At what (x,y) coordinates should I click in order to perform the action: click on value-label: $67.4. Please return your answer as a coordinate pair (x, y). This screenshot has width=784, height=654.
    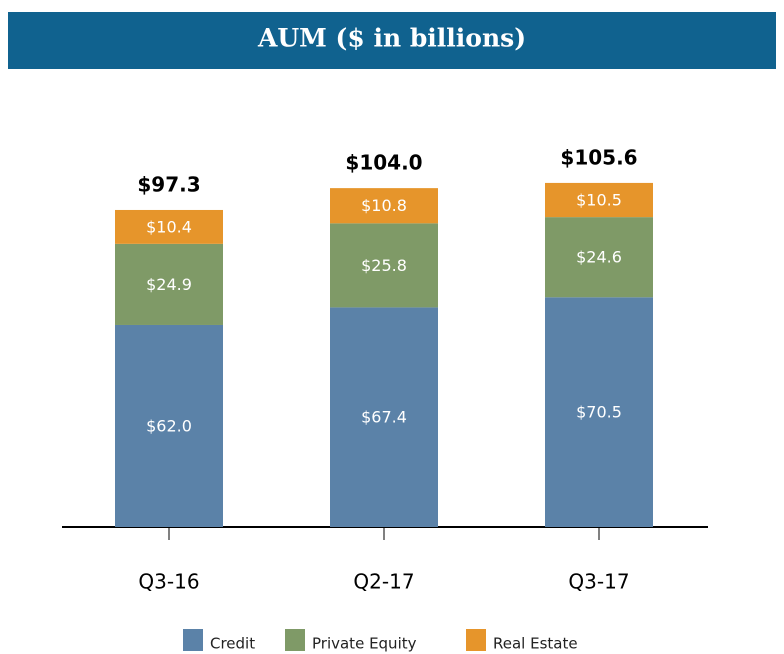
    Looking at the image, I should click on (384, 417).